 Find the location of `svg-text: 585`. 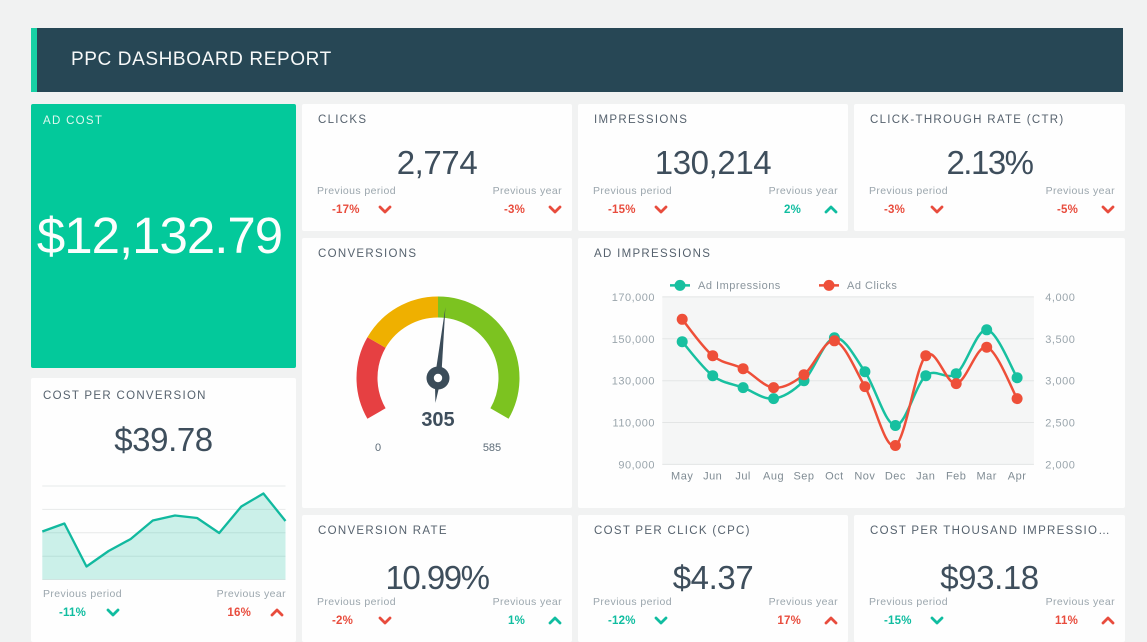

svg-text: 585 is located at coordinates (492, 448).